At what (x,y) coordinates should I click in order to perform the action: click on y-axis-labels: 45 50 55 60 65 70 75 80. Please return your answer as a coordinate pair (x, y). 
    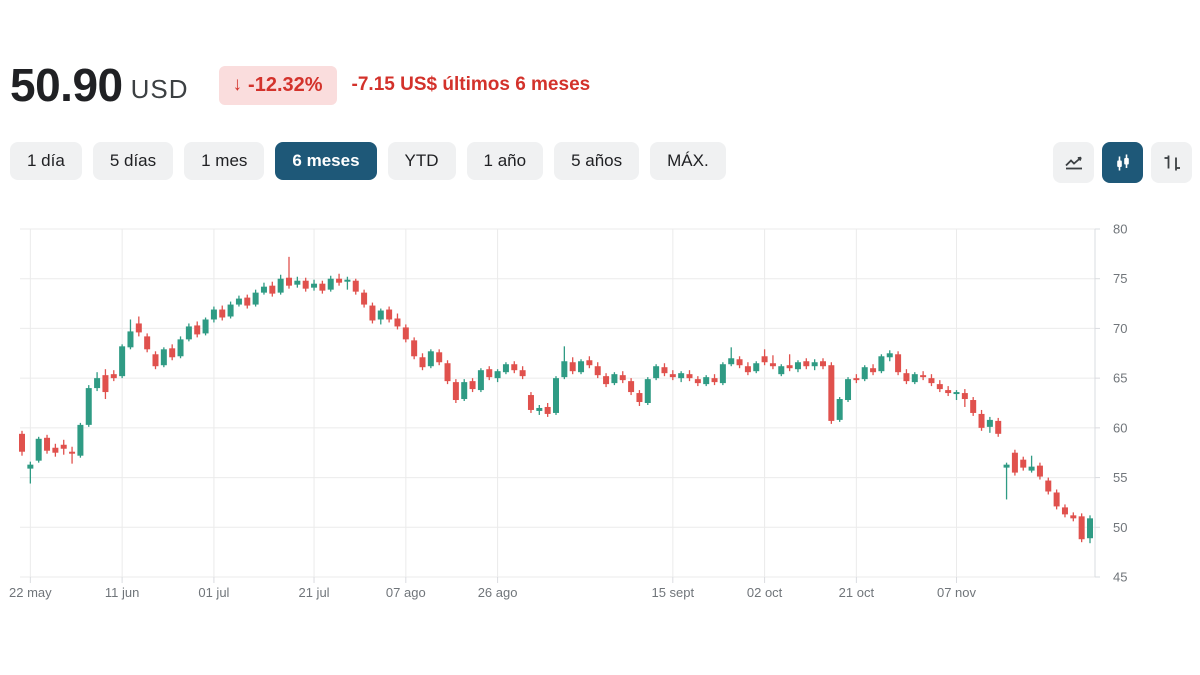
    Looking at the image, I should click on (1120, 403).